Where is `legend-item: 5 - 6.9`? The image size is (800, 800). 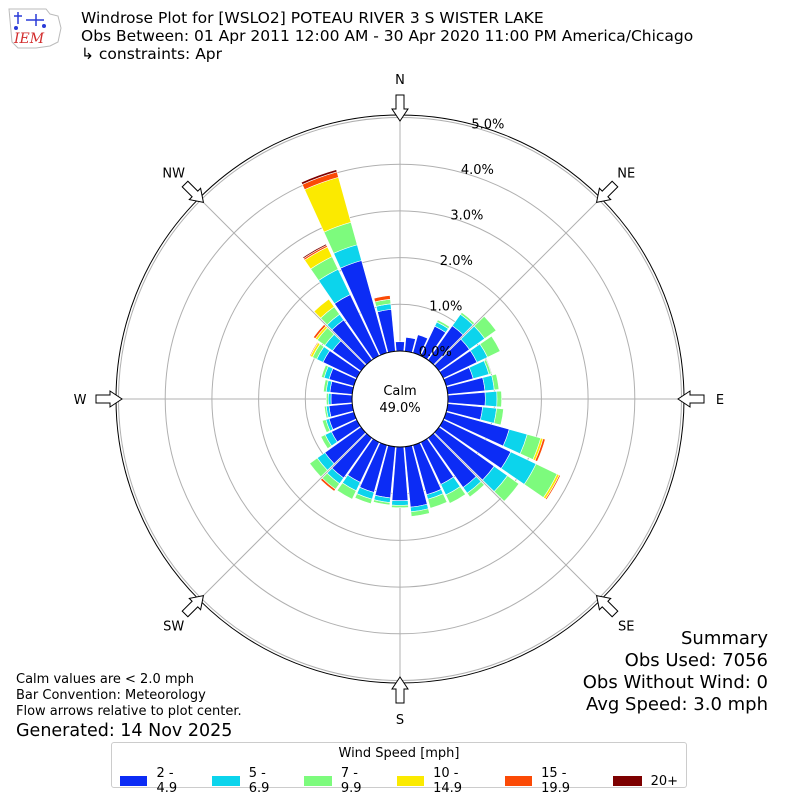
legend-item: 5 - 6.9 is located at coordinates (250, 781).